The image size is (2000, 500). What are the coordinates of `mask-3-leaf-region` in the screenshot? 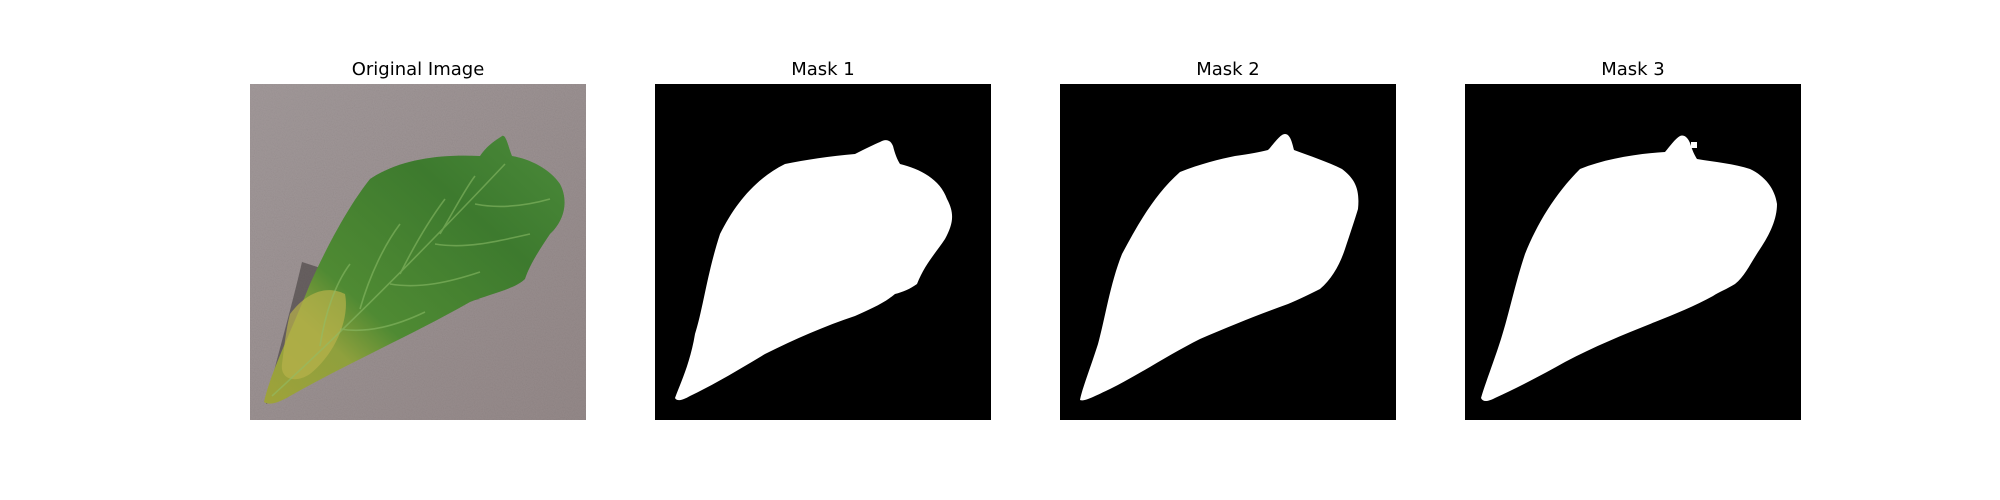 It's located at (1629, 268).